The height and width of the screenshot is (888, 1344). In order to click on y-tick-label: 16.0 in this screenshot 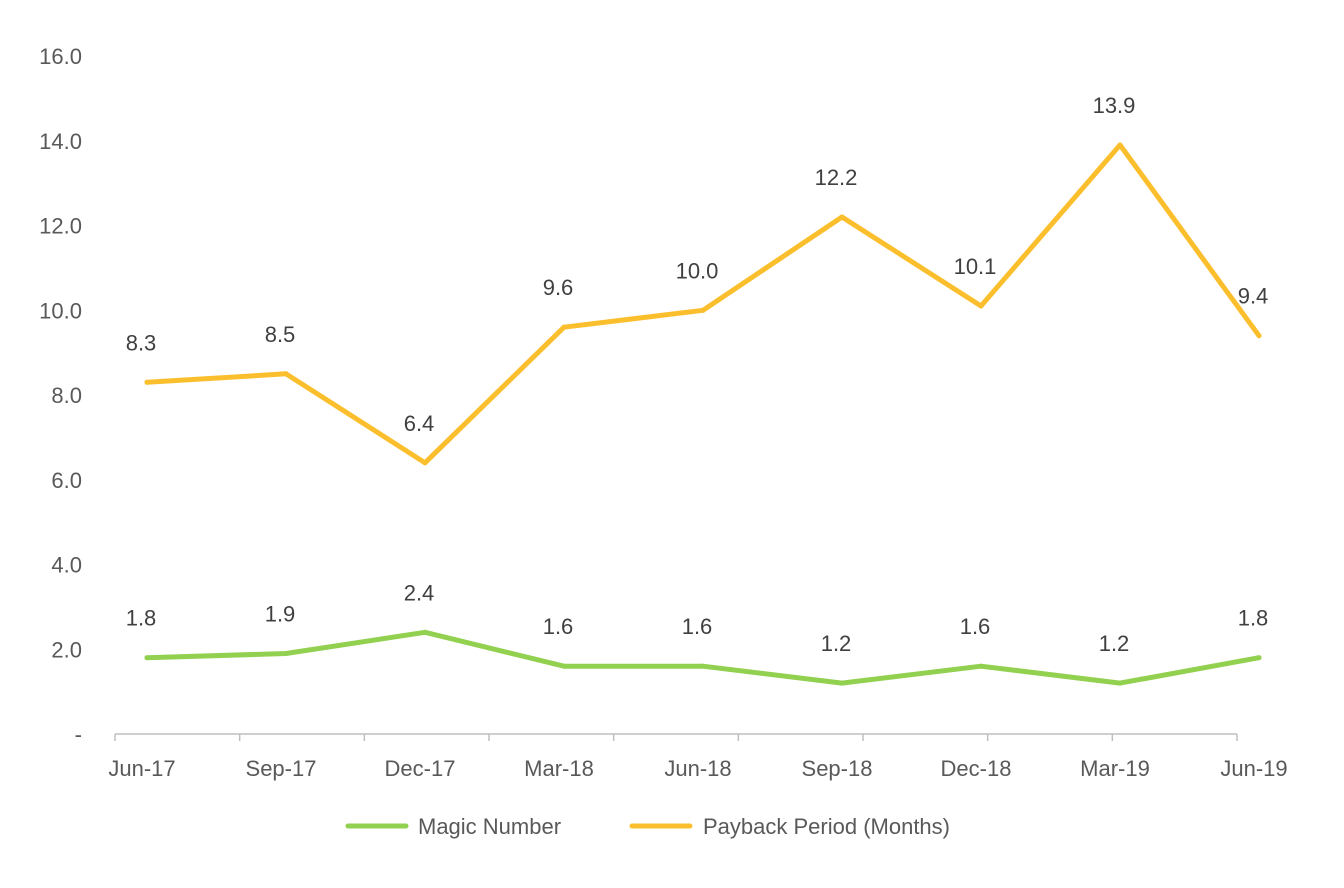, I will do `click(60, 56)`.